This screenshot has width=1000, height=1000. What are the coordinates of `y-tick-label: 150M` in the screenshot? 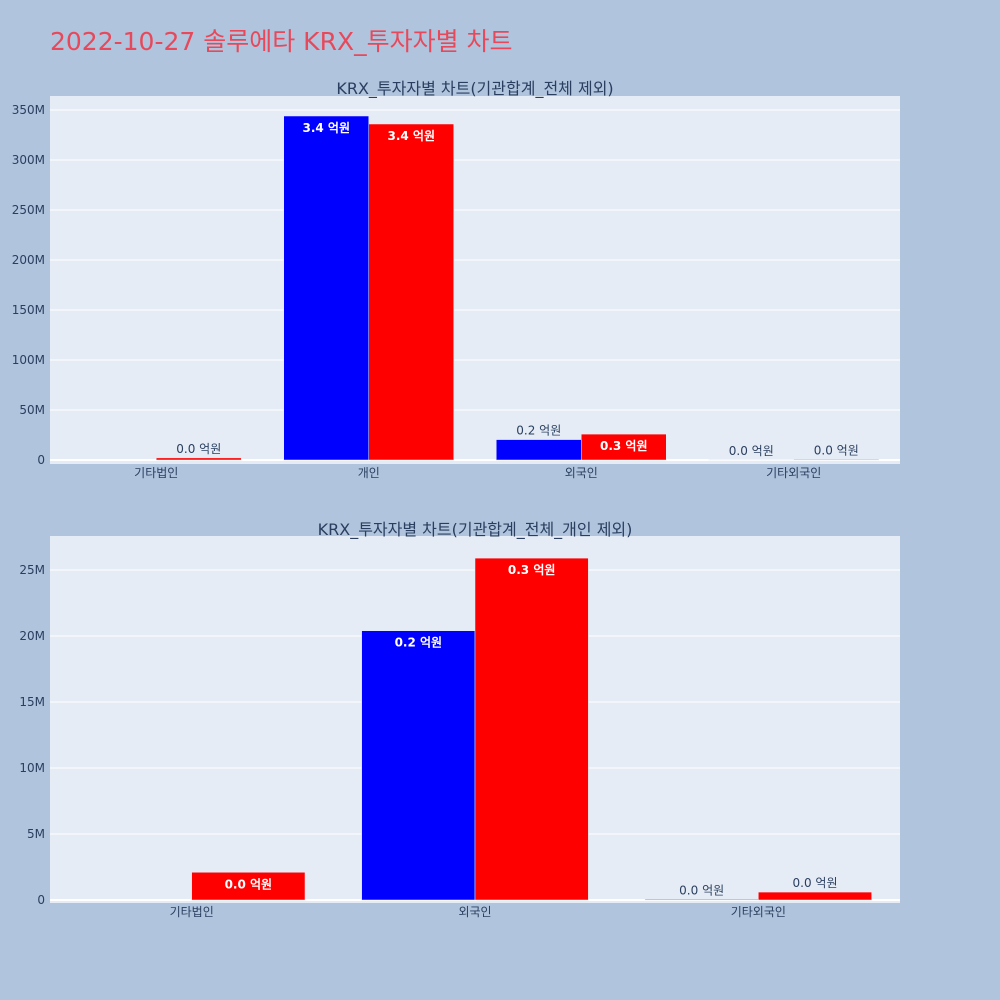 It's located at (28, 310).